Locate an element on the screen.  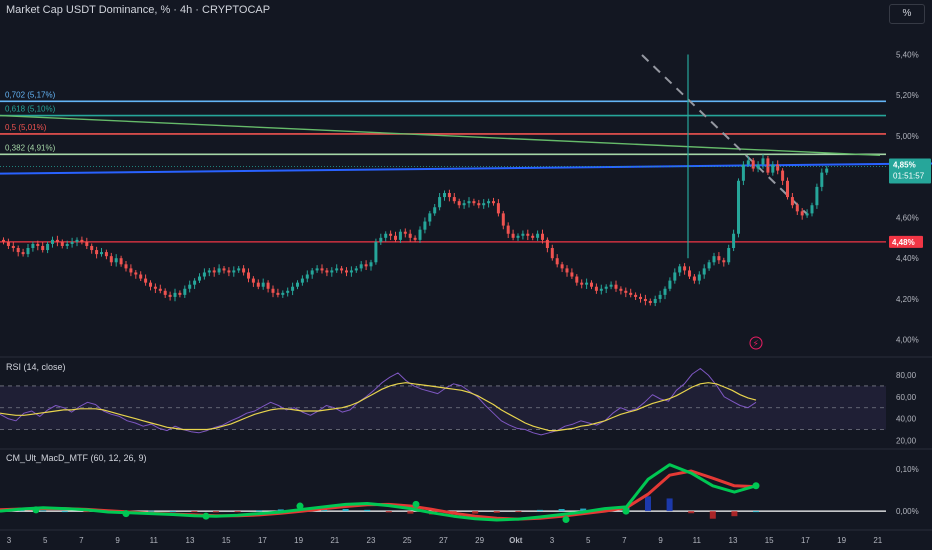
time-axis-tick: 13 is located at coordinates (733, 540).